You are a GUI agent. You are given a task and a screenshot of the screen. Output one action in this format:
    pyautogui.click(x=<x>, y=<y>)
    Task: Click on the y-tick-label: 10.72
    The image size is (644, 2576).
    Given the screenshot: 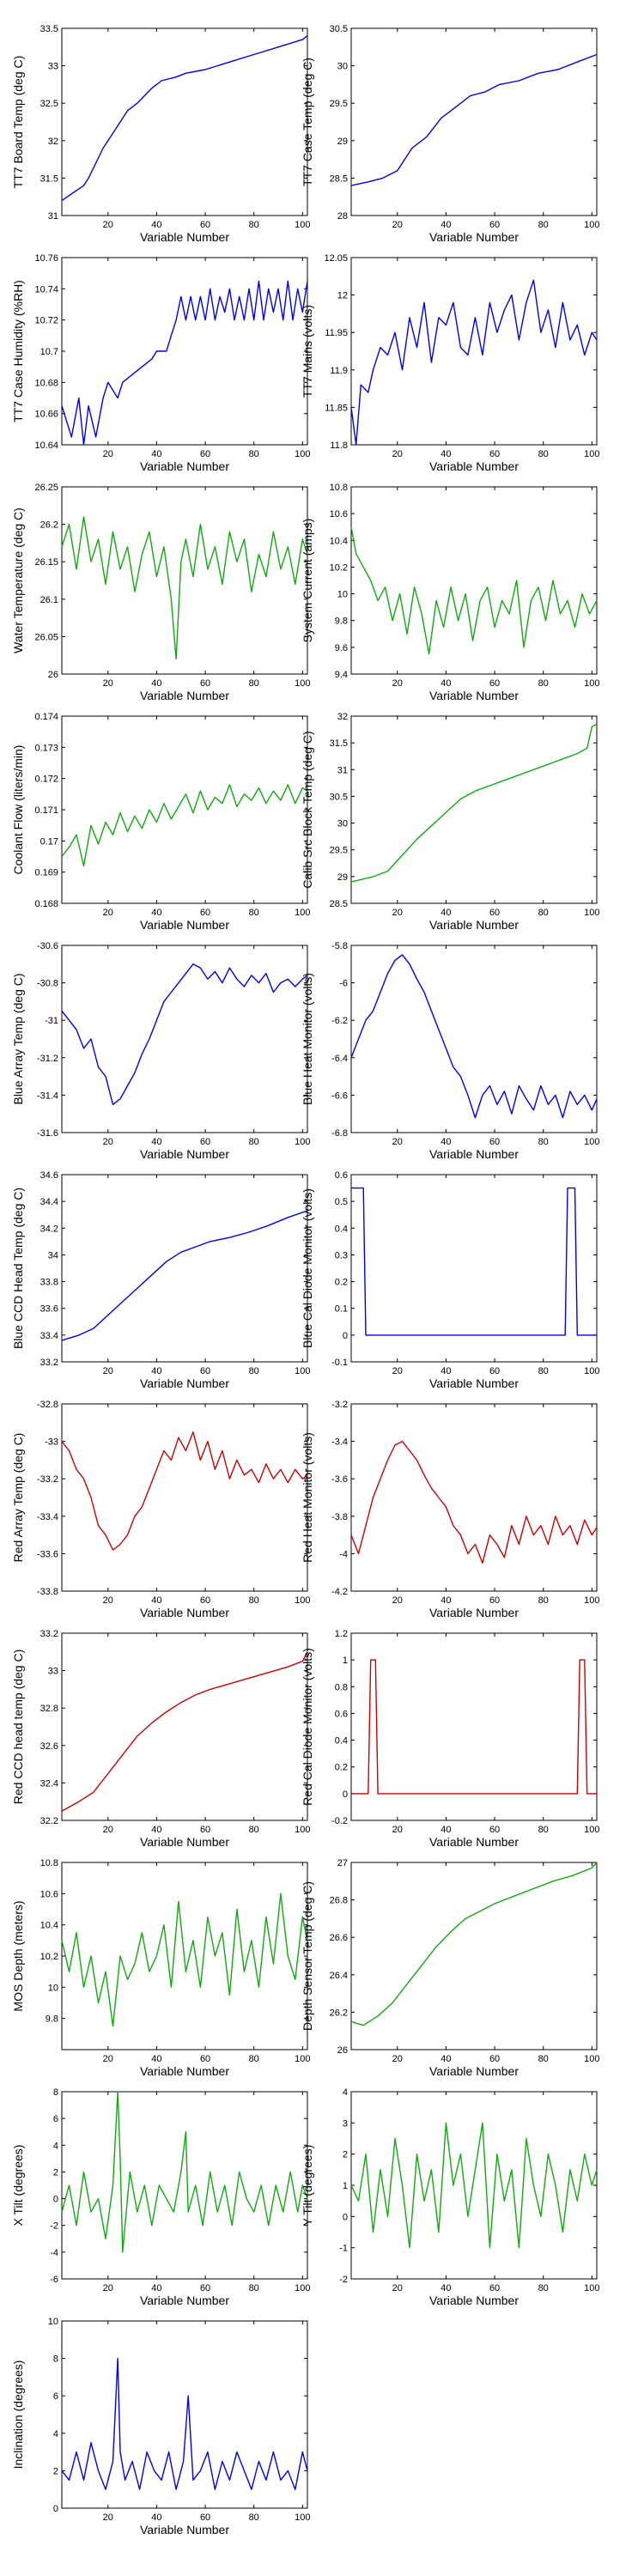 What is the action you would take?
    pyautogui.click(x=46, y=321)
    